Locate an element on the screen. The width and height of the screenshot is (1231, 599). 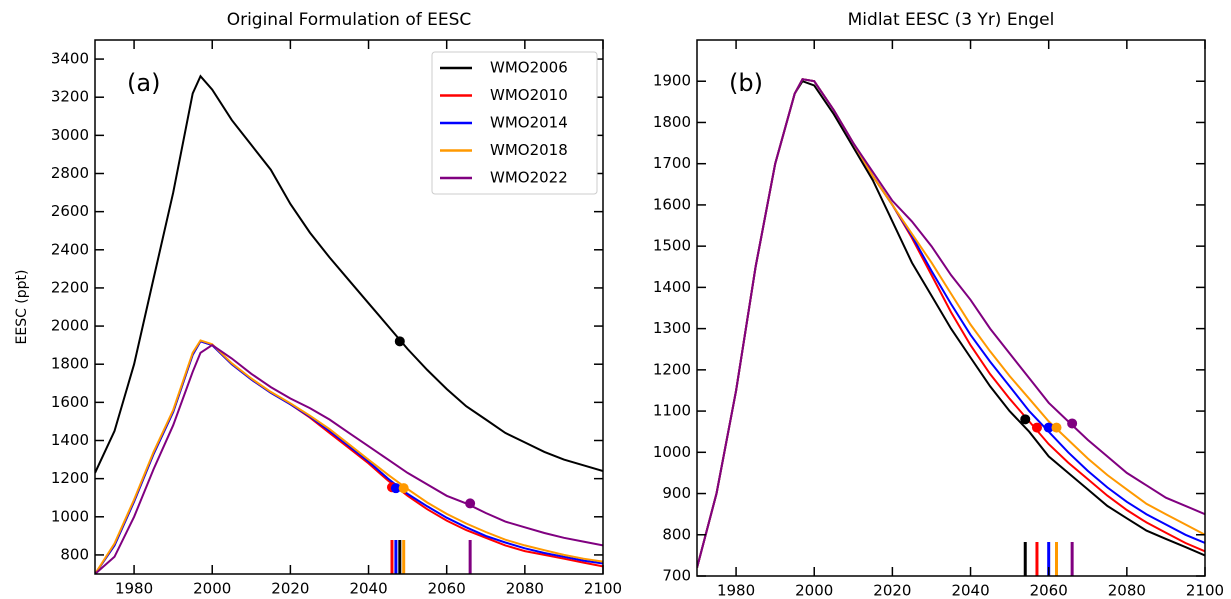
y-tick-label: 1300 is located at coordinates (672, 328).